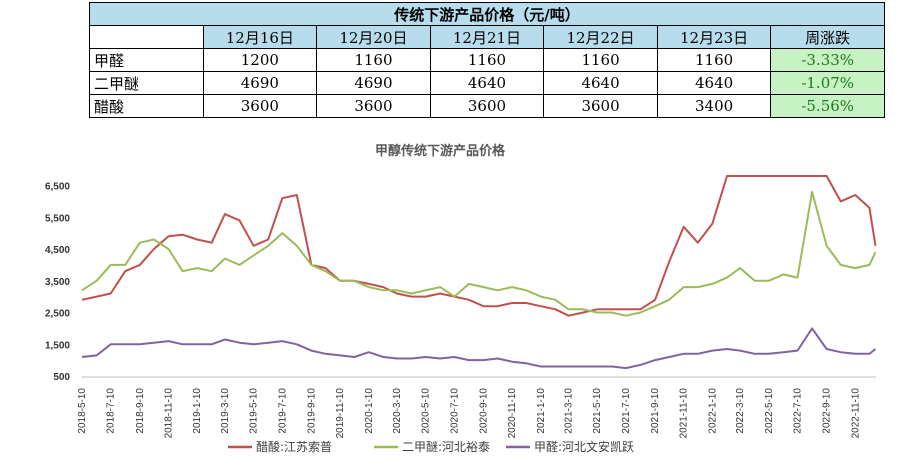 Image resolution: width=908 pixels, height=470 pixels. What do you see at coordinates (282, 411) in the screenshot?
I see `x-tick-label: 2019-7-10` at bounding box center [282, 411].